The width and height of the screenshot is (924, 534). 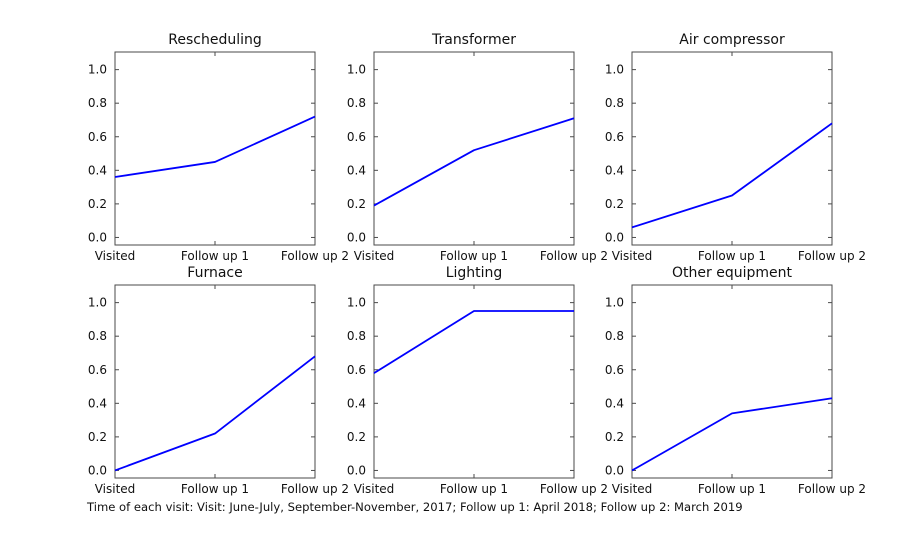 I want to click on subplot-title: Other equipment, so click(x=732, y=273).